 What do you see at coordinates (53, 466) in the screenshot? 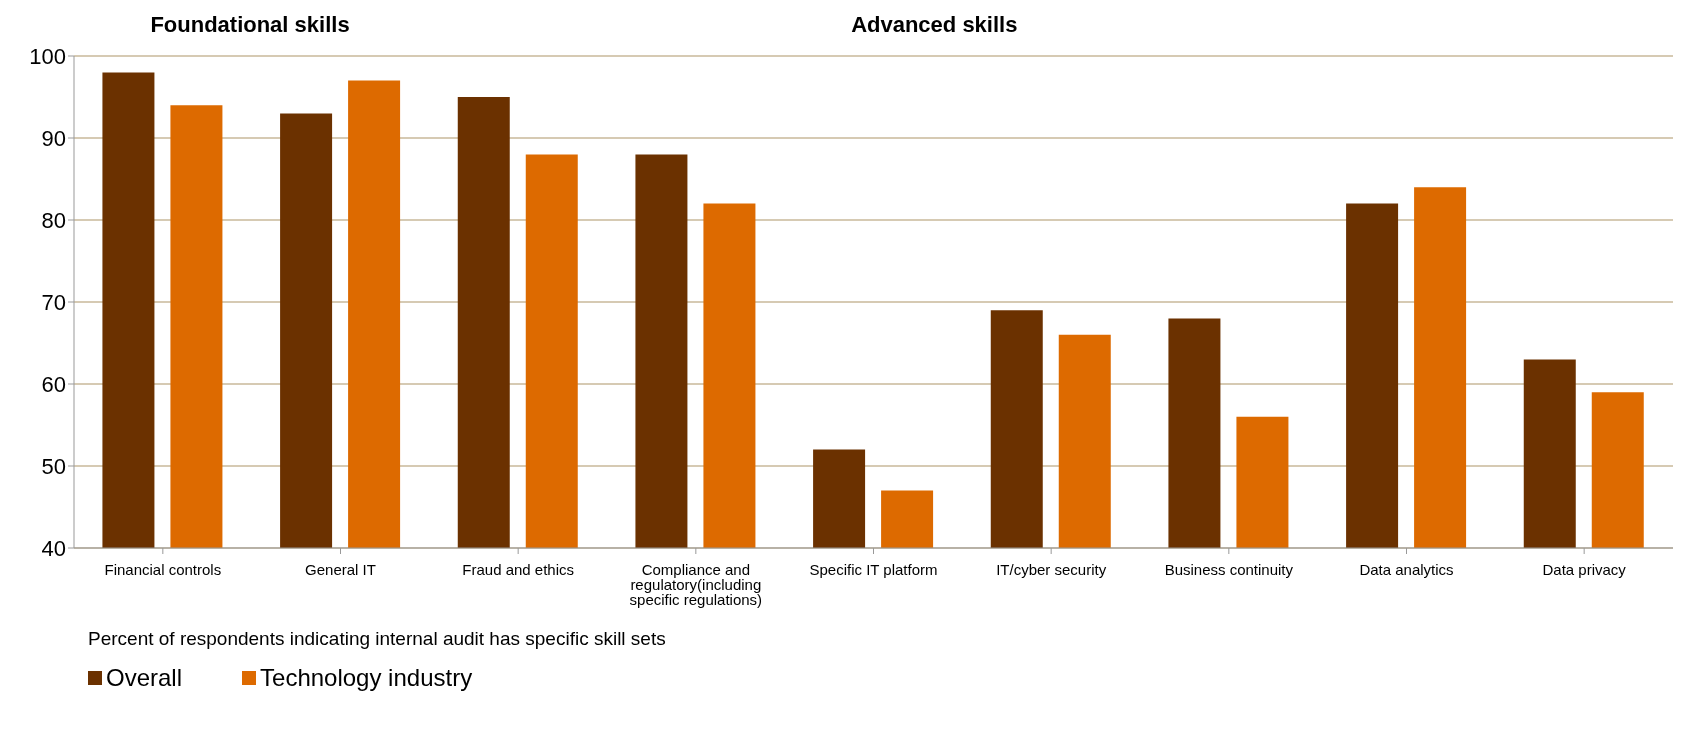
I see `y-tick-label: 50` at bounding box center [53, 466].